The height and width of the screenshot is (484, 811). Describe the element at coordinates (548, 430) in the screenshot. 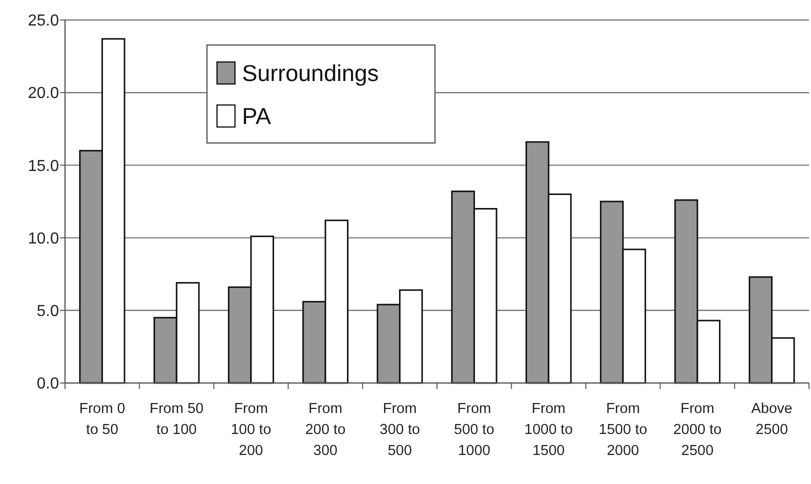

I see `x-tick-label: From 1000 to 1500` at that location.